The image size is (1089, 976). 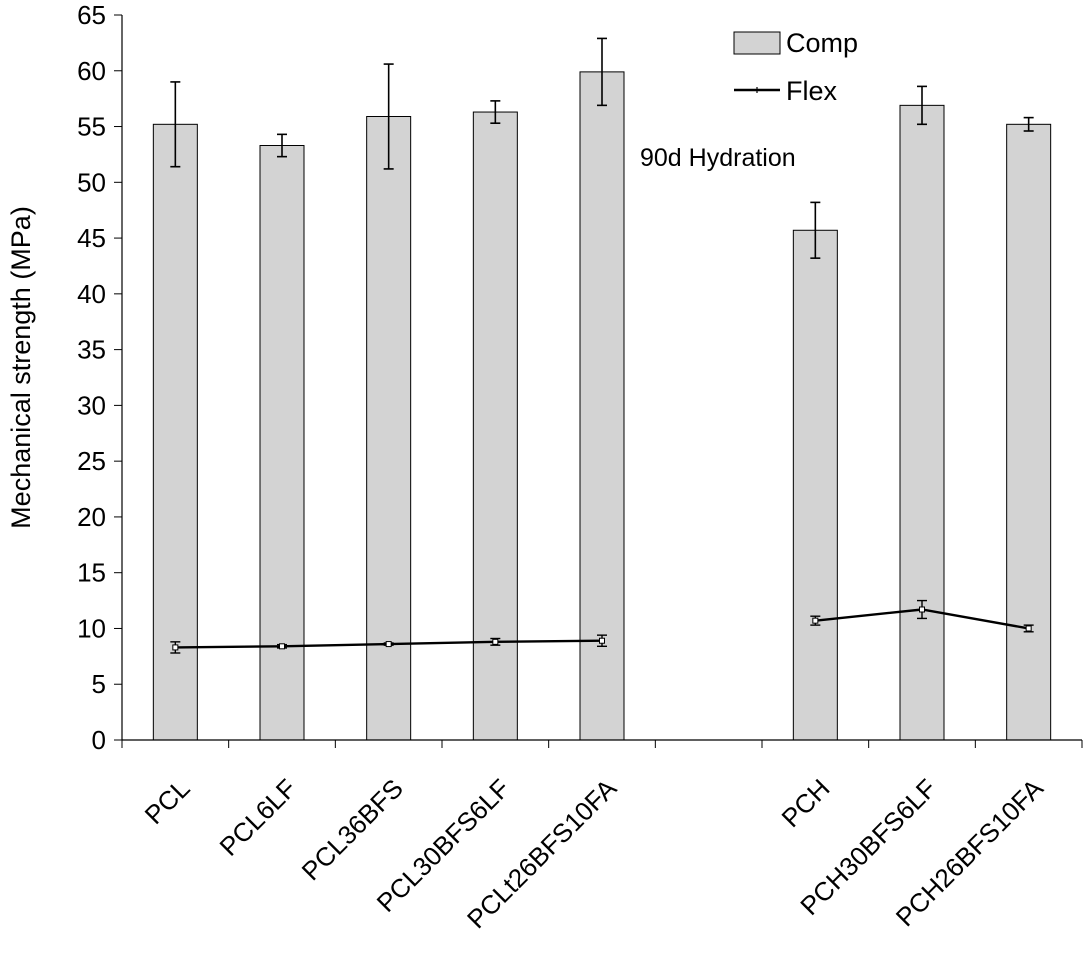 I want to click on y-tick-label: 40, so click(x=91, y=294).